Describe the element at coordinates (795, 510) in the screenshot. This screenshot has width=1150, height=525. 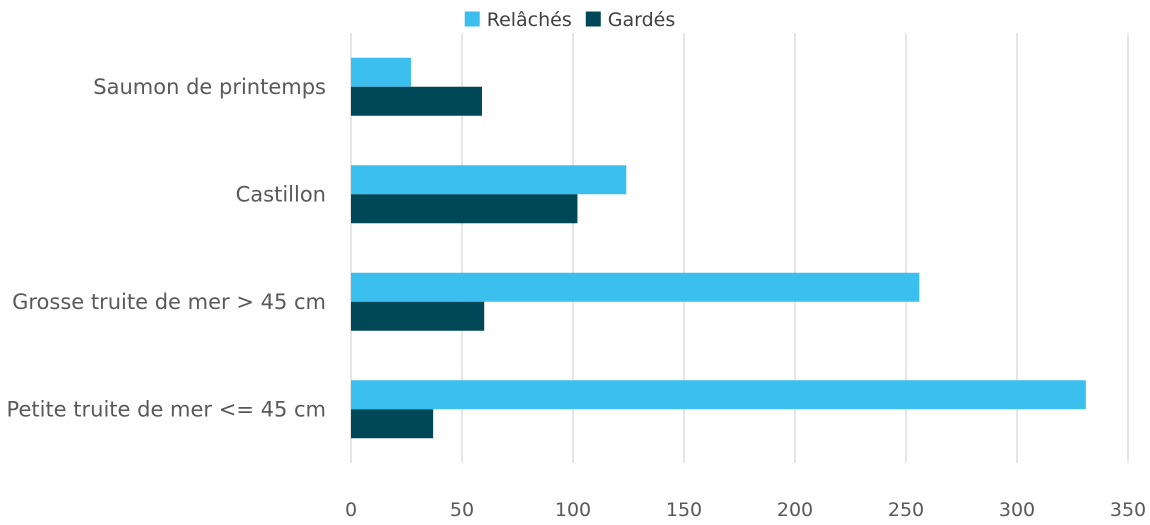
I see `x-tick-label-200: 200` at that location.